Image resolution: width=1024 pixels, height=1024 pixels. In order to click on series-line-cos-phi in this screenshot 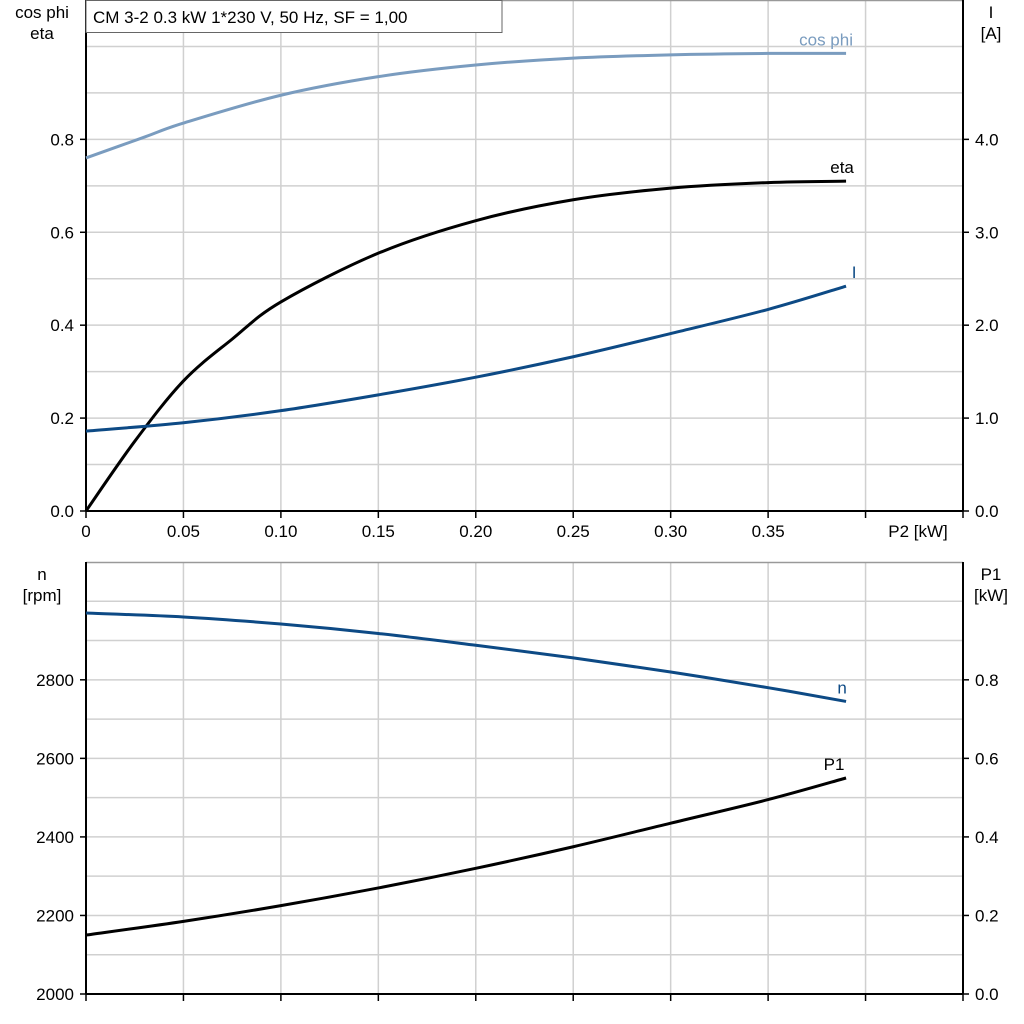, I will do `click(466, 105)`.